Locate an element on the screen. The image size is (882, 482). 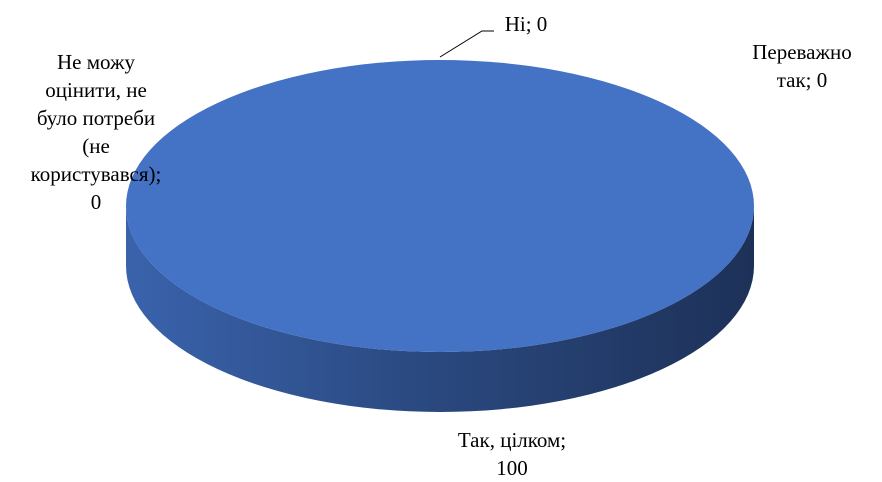
data-label: Переважно так; 0 is located at coordinates (802, 66).